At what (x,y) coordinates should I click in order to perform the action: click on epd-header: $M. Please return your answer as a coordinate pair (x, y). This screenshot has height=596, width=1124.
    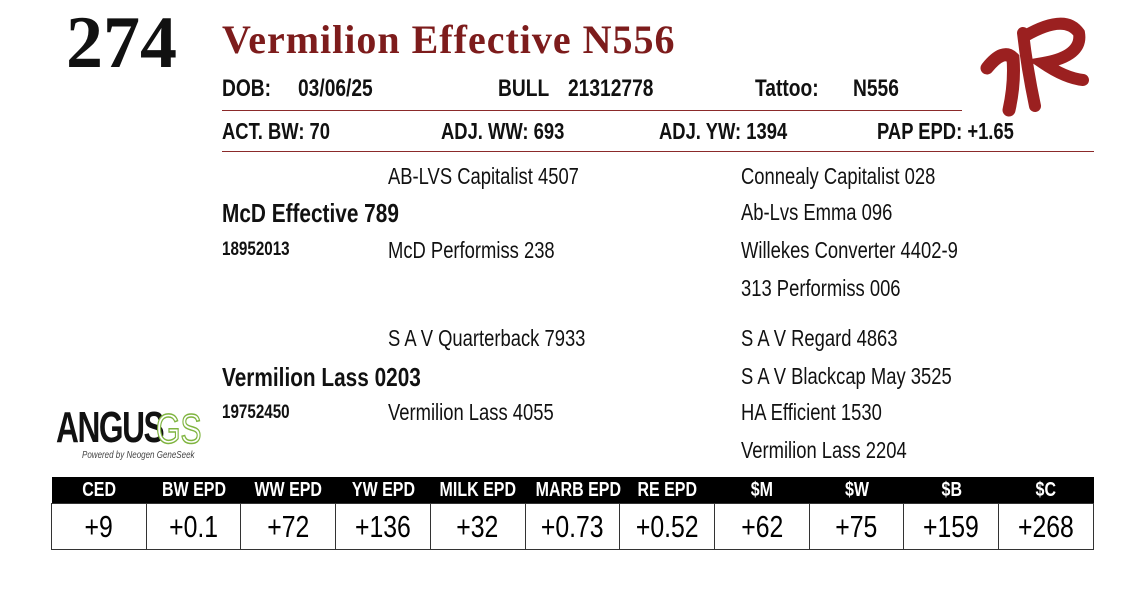
    Looking at the image, I should click on (762, 489).